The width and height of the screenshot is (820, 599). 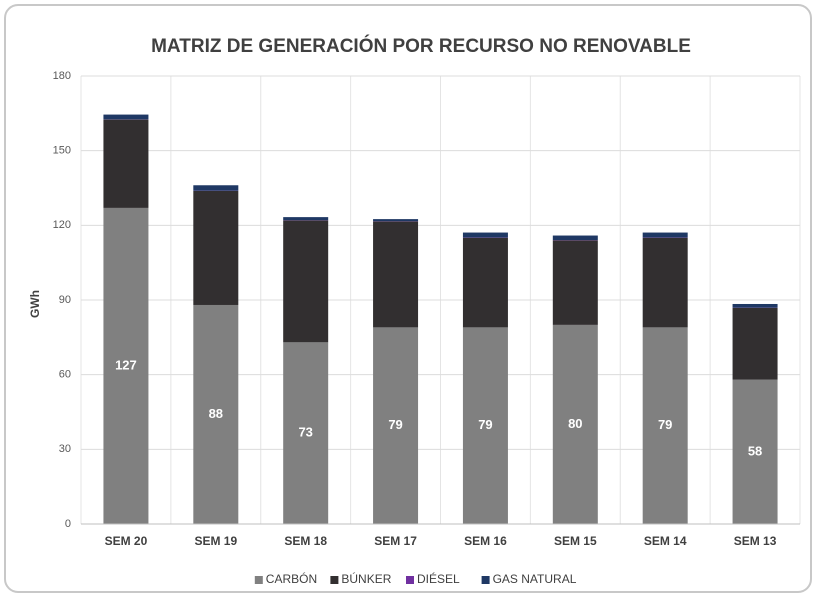 What do you see at coordinates (62, 225) in the screenshot?
I see `y-tick-label: 120` at bounding box center [62, 225].